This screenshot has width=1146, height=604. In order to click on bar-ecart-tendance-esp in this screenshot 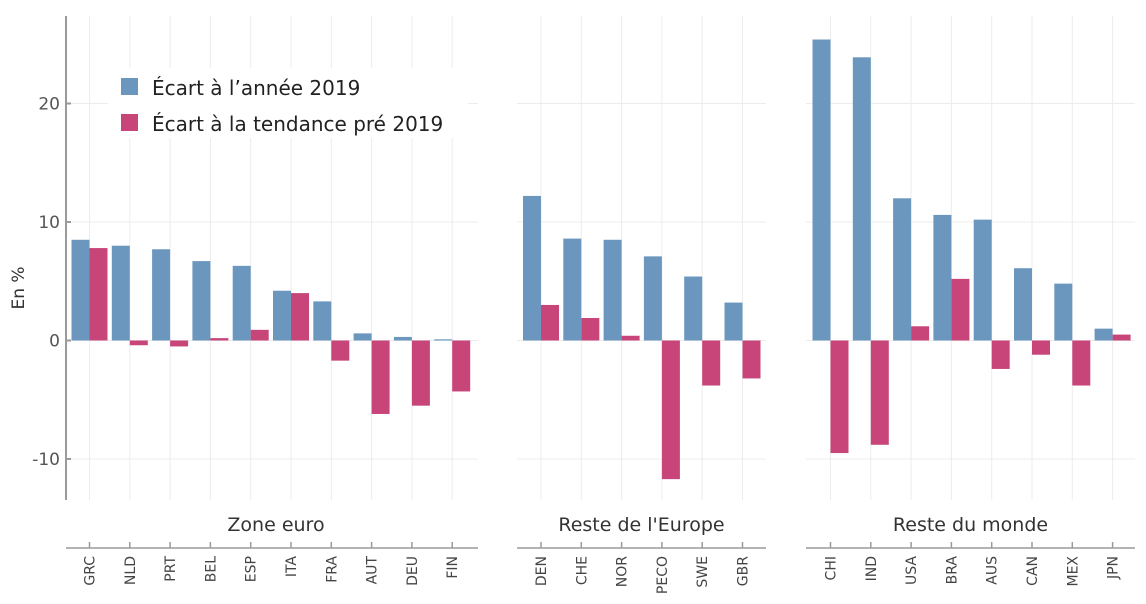, I will do `click(259, 335)`.